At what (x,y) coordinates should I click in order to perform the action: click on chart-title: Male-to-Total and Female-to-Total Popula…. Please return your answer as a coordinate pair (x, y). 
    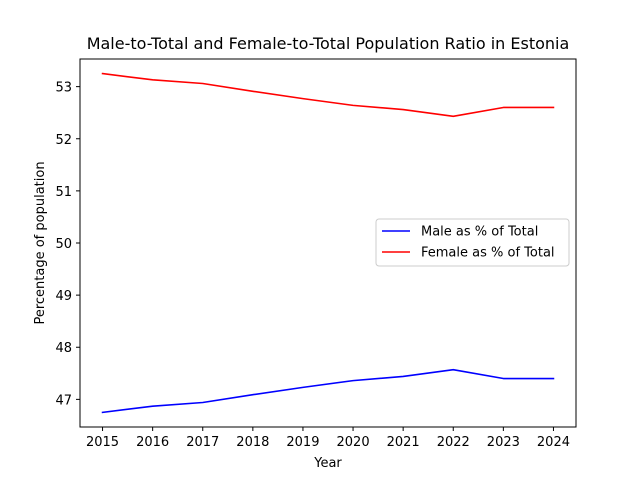
    Looking at the image, I should click on (328, 43).